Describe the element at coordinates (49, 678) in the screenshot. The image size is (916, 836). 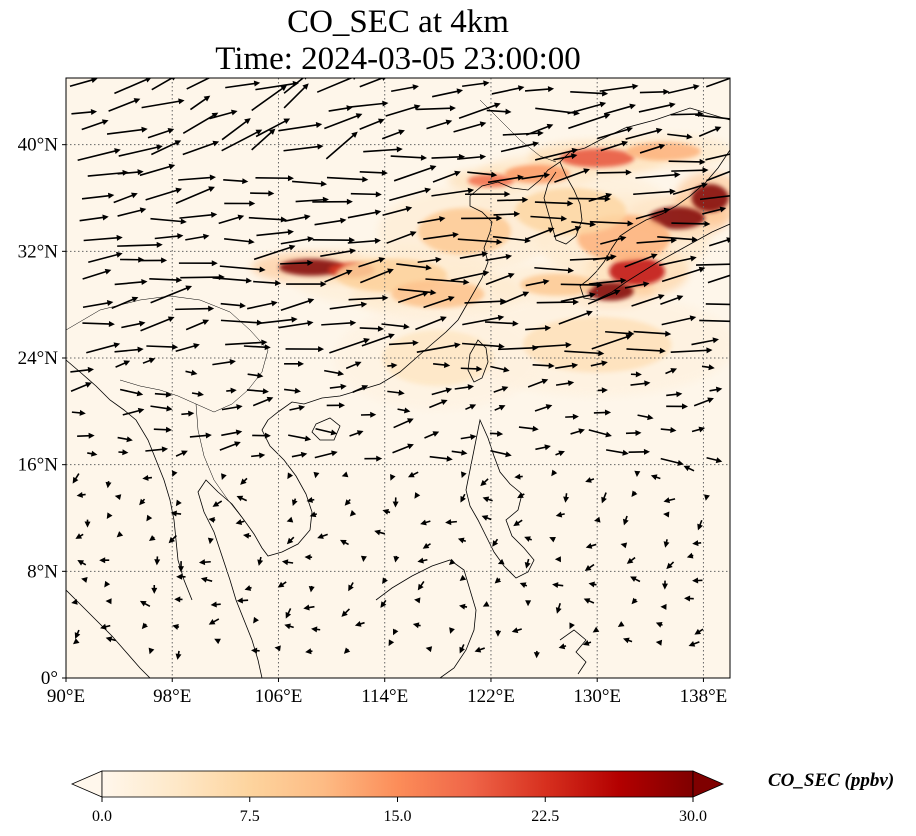
I see `lat-tick-label: 0°` at that location.